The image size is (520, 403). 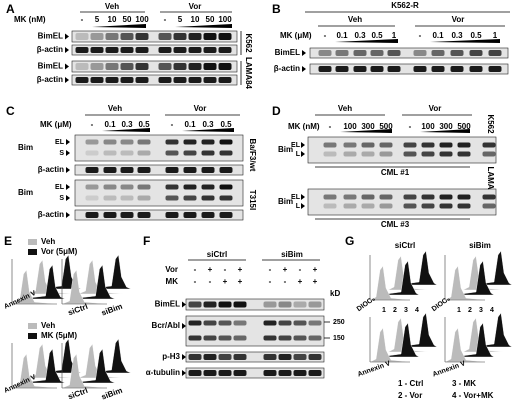 What do you see at coordinates (395, 172) in the screenshot?
I see `sample-label: CML #1` at bounding box center [395, 172].